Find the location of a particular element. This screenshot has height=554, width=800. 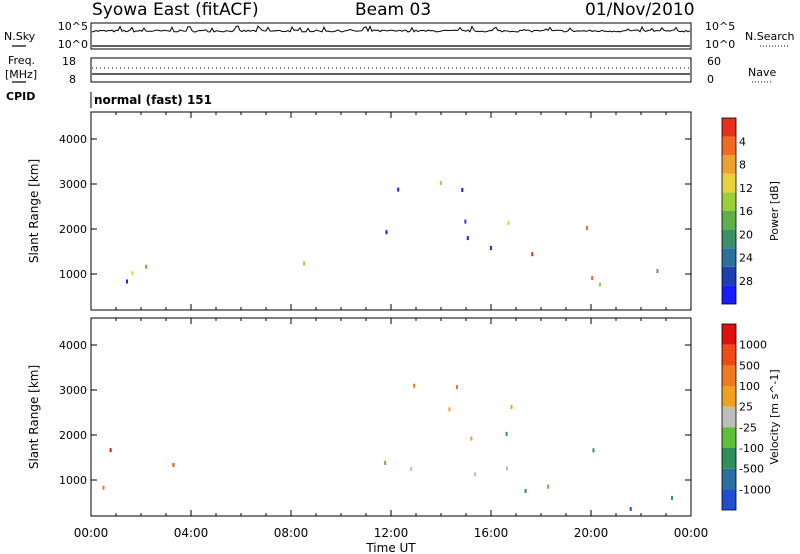

power-colorbar: 4 8 12 16 20 24 28 Power [dB] is located at coordinates (751, 211).